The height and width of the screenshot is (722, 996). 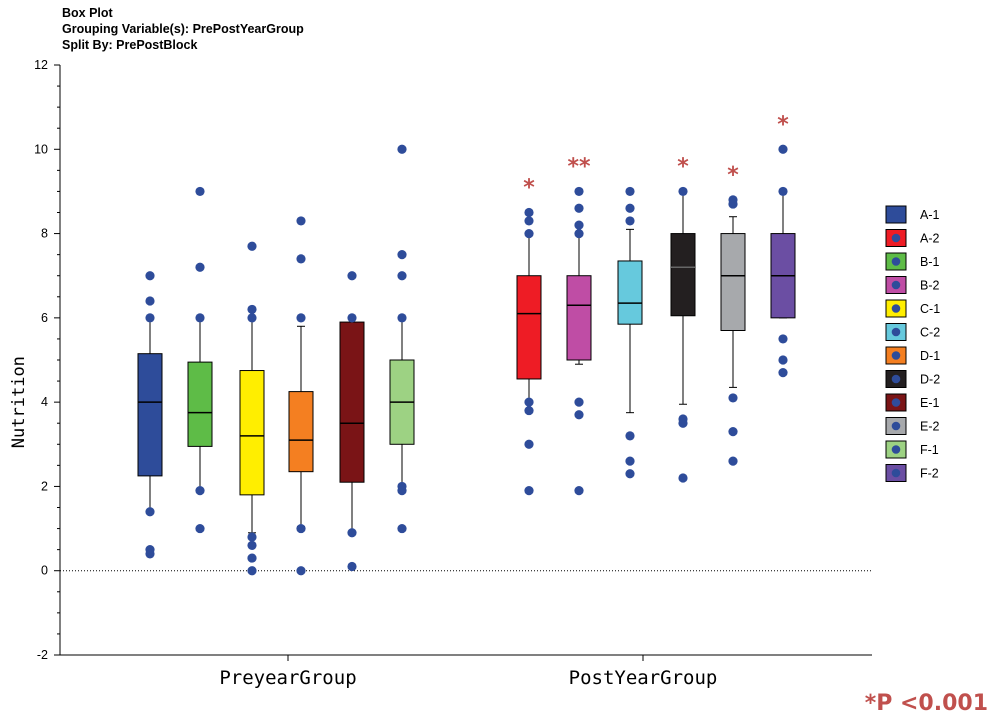 What do you see at coordinates (912, 473) in the screenshot?
I see `legend-item-f-2: F-2` at bounding box center [912, 473].